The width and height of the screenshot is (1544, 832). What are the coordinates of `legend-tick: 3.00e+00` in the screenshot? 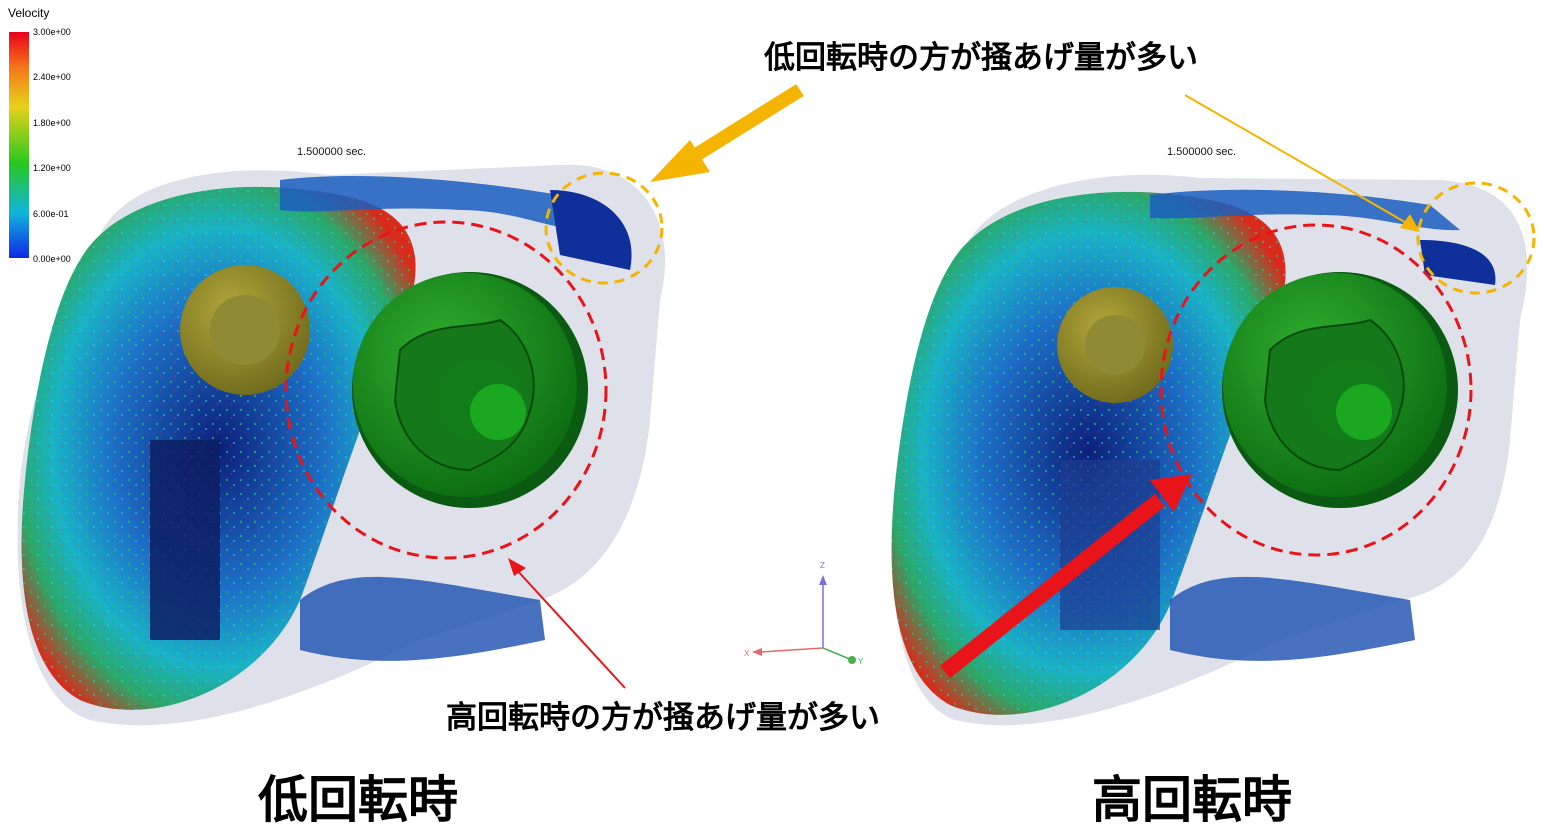 It's located at (52, 32).